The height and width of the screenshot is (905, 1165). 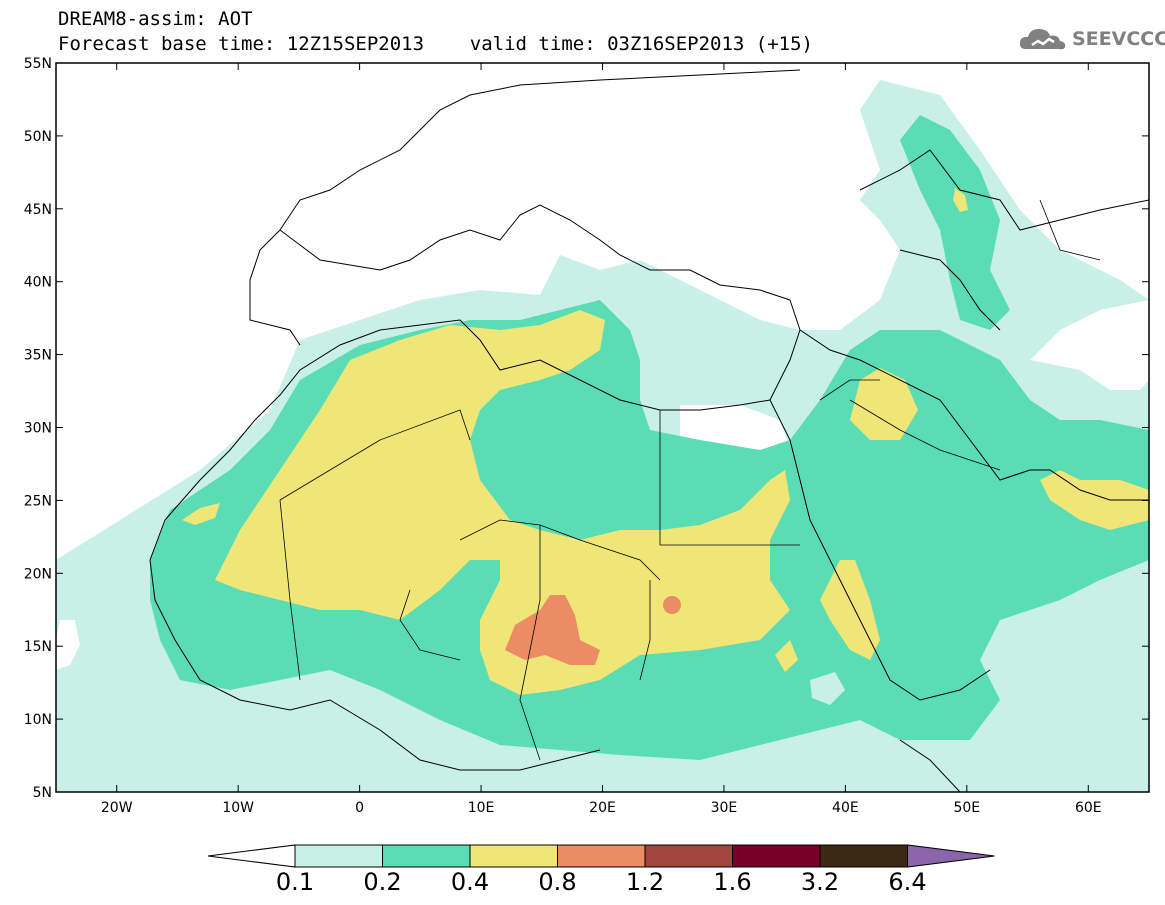 What do you see at coordinates (1118, 39) in the screenshot?
I see `logo-text: SEEVCCC` at bounding box center [1118, 39].